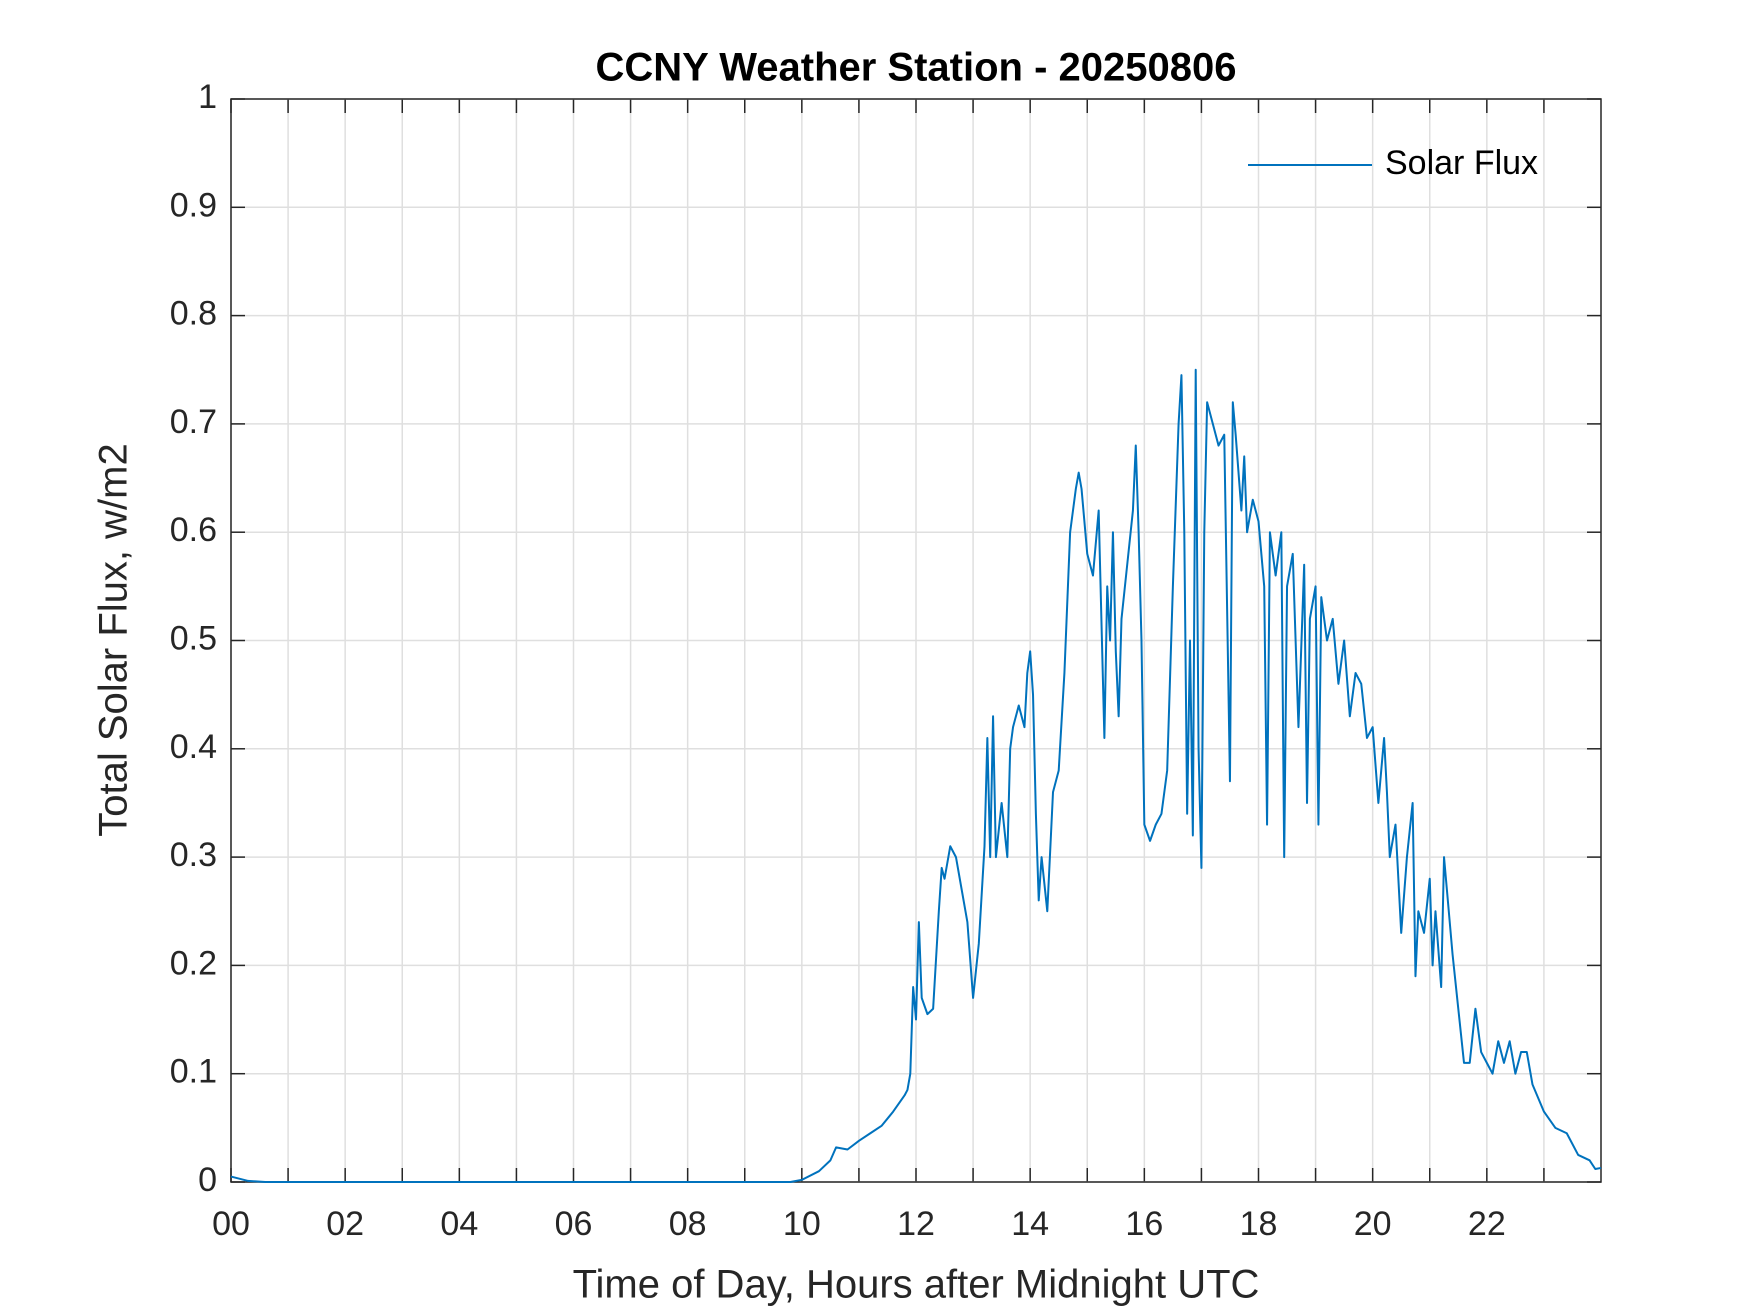 This screenshot has height=1313, width=1750. I want to click on x-tick-label: 16, so click(1144, 1224).